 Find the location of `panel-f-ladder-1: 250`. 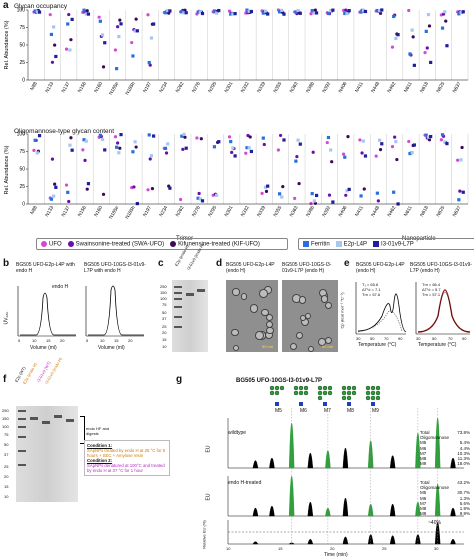

panel-f-ladder-1: 250 is located at coordinates (5, 410).